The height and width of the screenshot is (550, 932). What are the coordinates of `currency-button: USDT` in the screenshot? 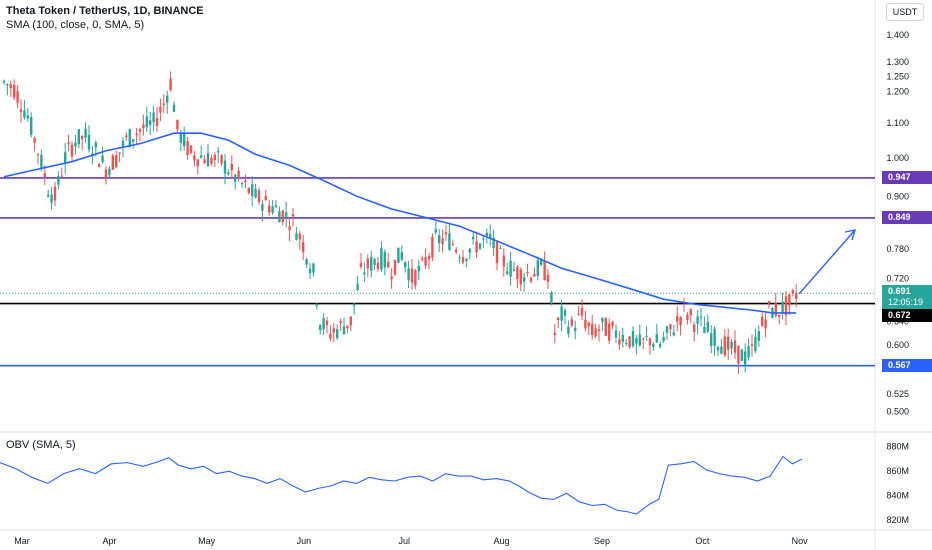 It's located at (905, 12).